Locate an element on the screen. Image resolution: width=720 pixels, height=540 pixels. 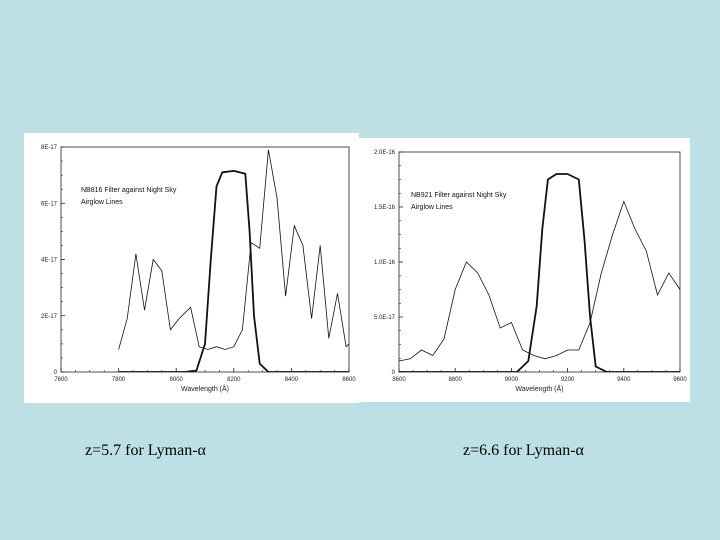
x-tick-label: 9200 is located at coordinates (568, 380).